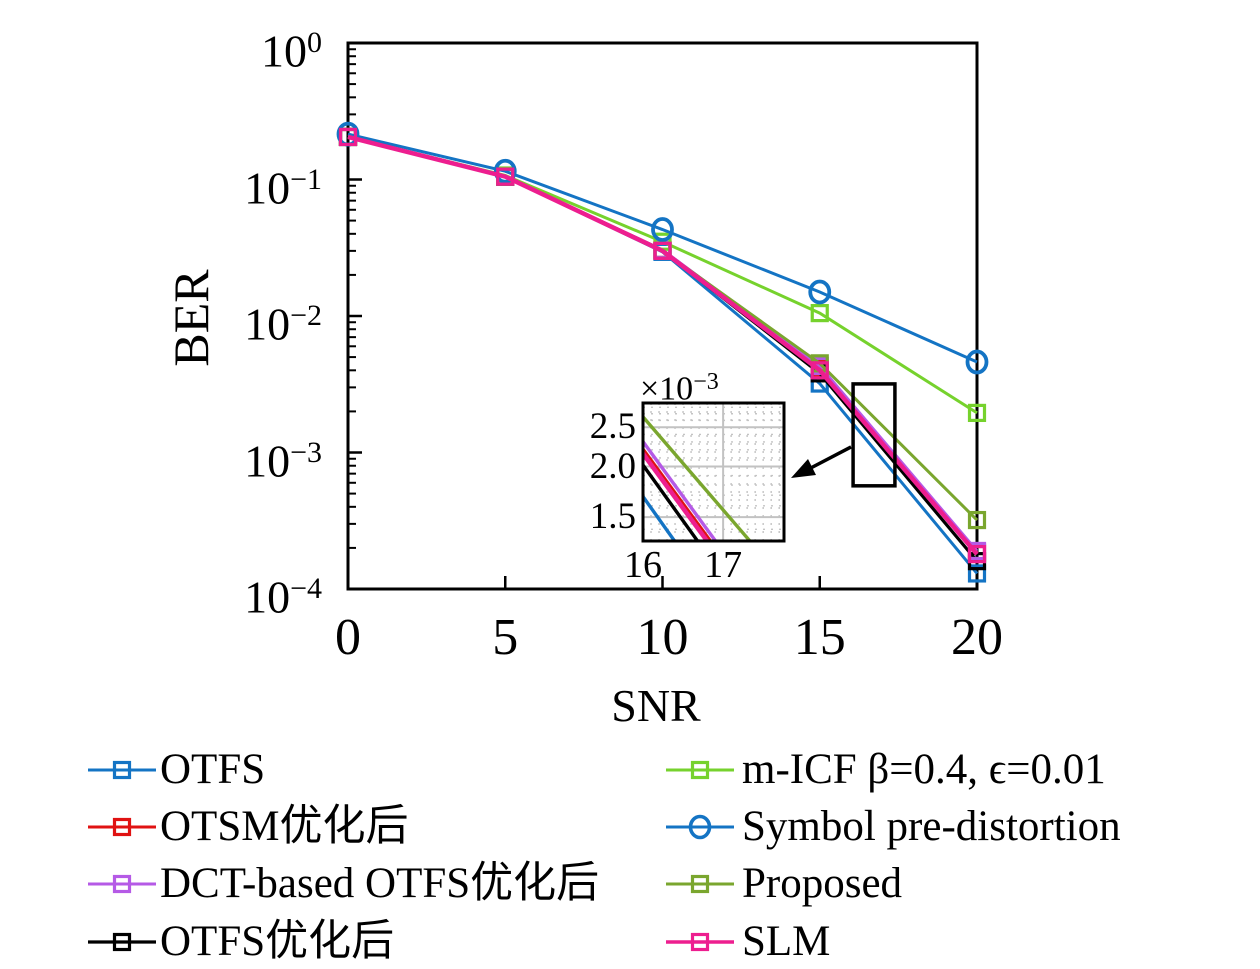 Image resolution: width=1260 pixels, height=969 pixels. I want to click on legend-item-label: DCT-based OTFS优化后, so click(380, 883).